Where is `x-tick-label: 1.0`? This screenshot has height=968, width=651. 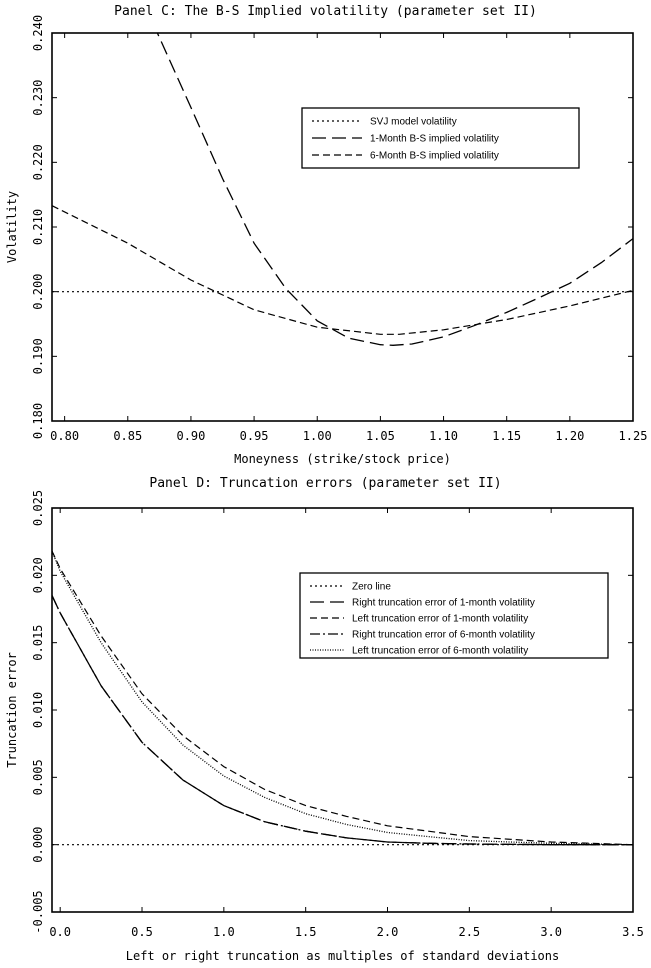 x-tick-label: 1.0 is located at coordinates (224, 932).